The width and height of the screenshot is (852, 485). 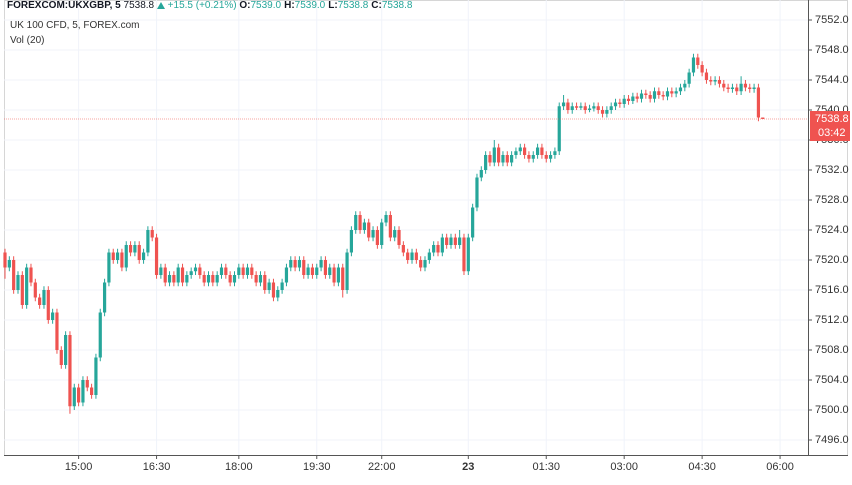 What do you see at coordinates (327, 5) in the screenshot?
I see `ohlc: O:7539.0 H:7539.0 L:7538.8 C:7538.8` at bounding box center [327, 5].